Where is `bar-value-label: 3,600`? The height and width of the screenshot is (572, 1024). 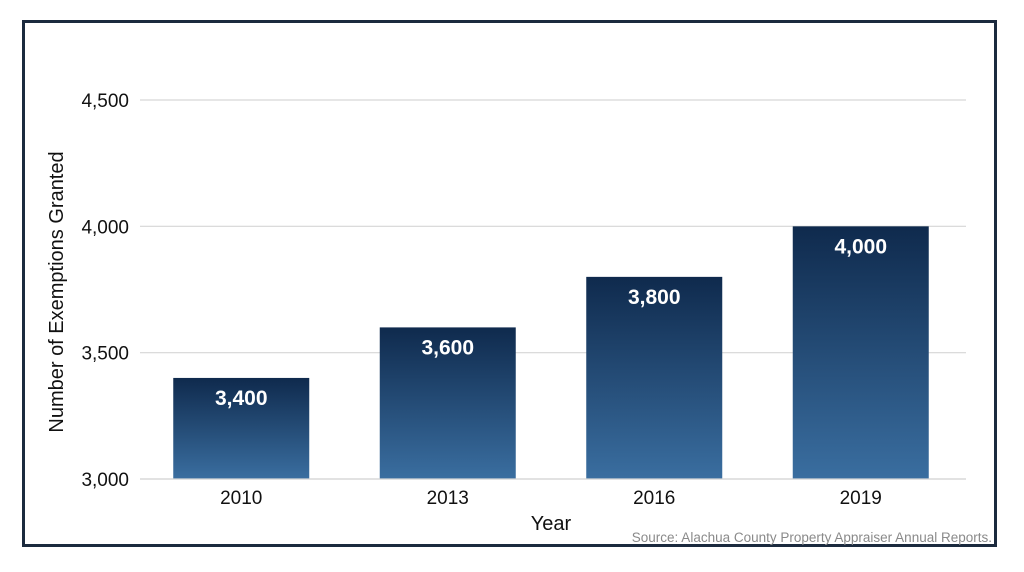
bar-value-label: 3,600 is located at coordinates (447, 347).